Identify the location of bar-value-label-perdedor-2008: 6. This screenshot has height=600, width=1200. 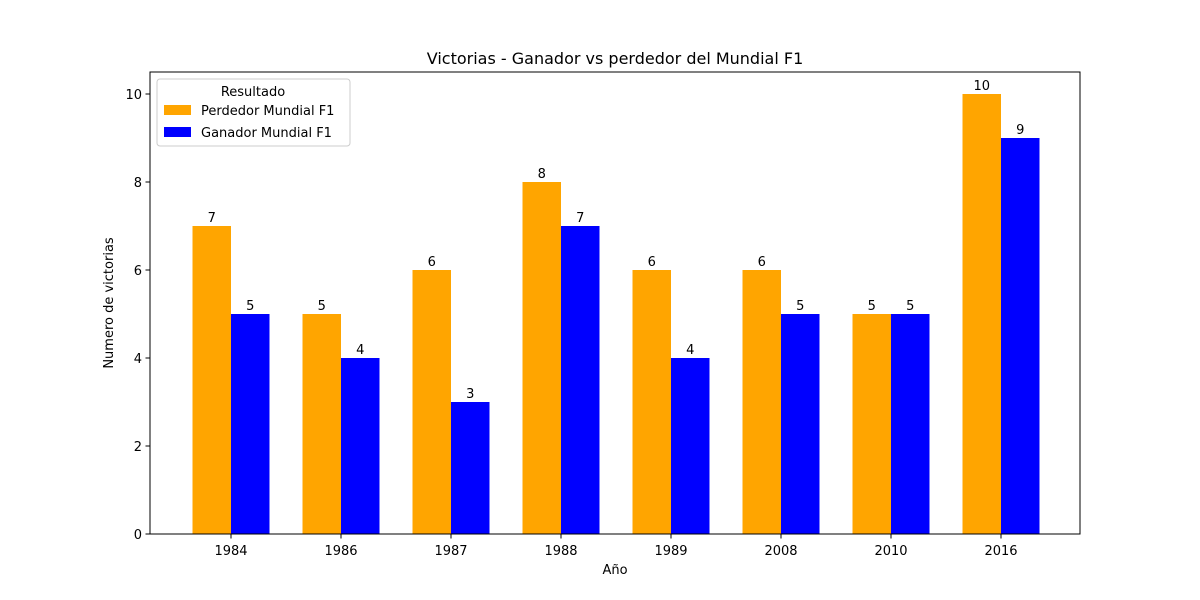
(762, 262).